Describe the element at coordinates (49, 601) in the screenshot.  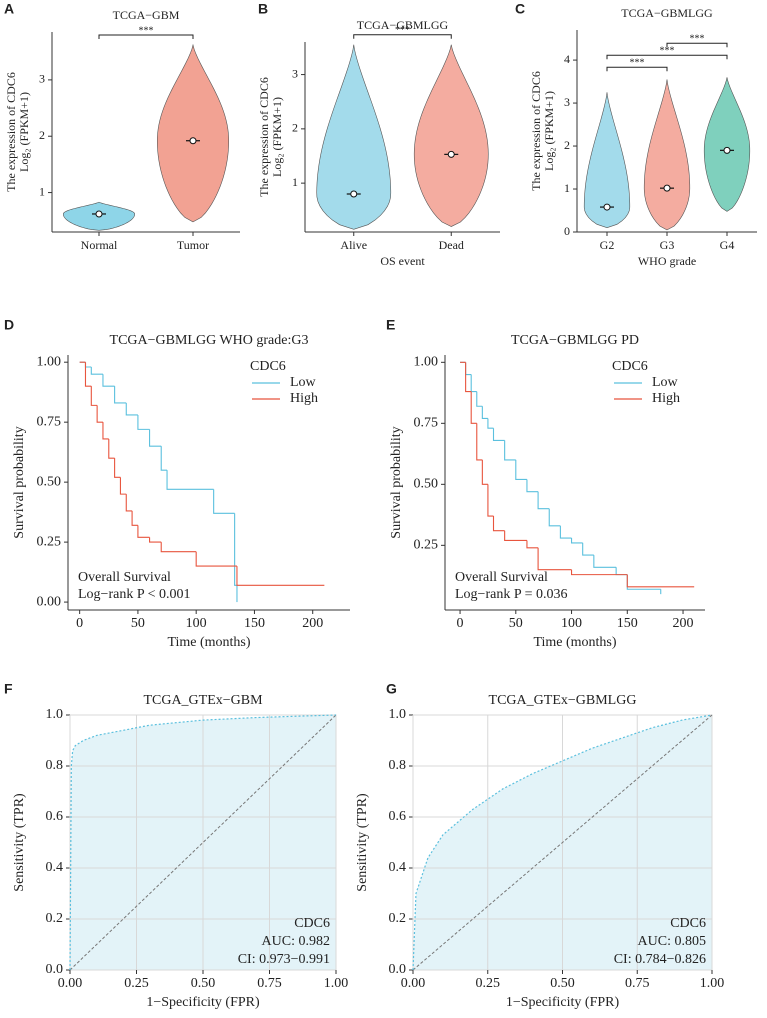
I see `y-tick-label: 0.00` at that location.